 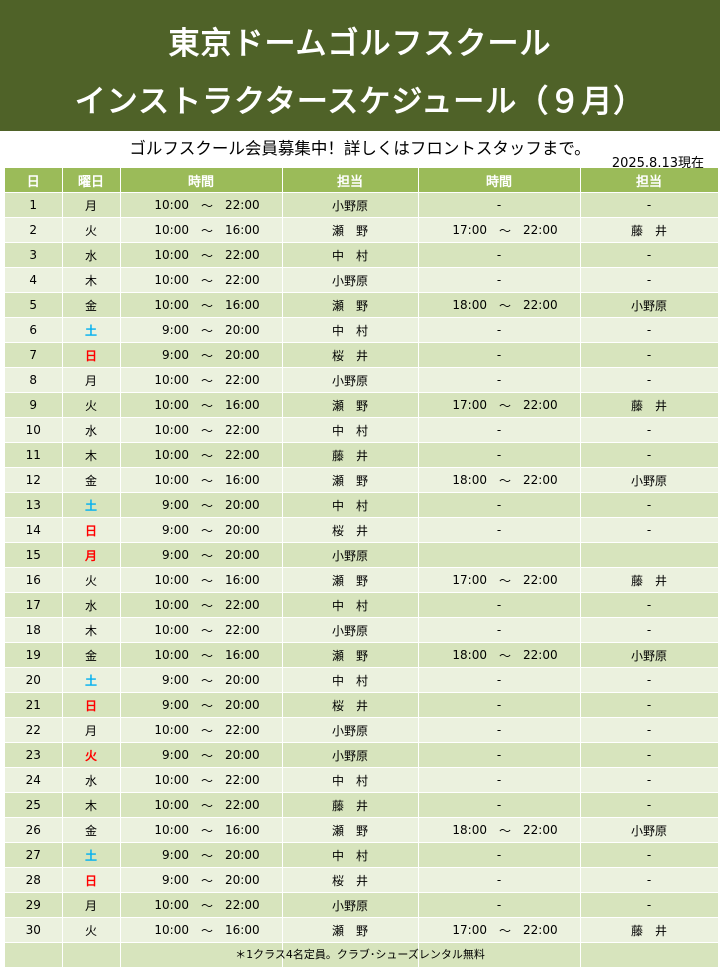 What do you see at coordinates (362, 630) in the screenshot?
I see `table-row: 18 木 10:00 ～ 22:00 小野原 - -` at bounding box center [362, 630].